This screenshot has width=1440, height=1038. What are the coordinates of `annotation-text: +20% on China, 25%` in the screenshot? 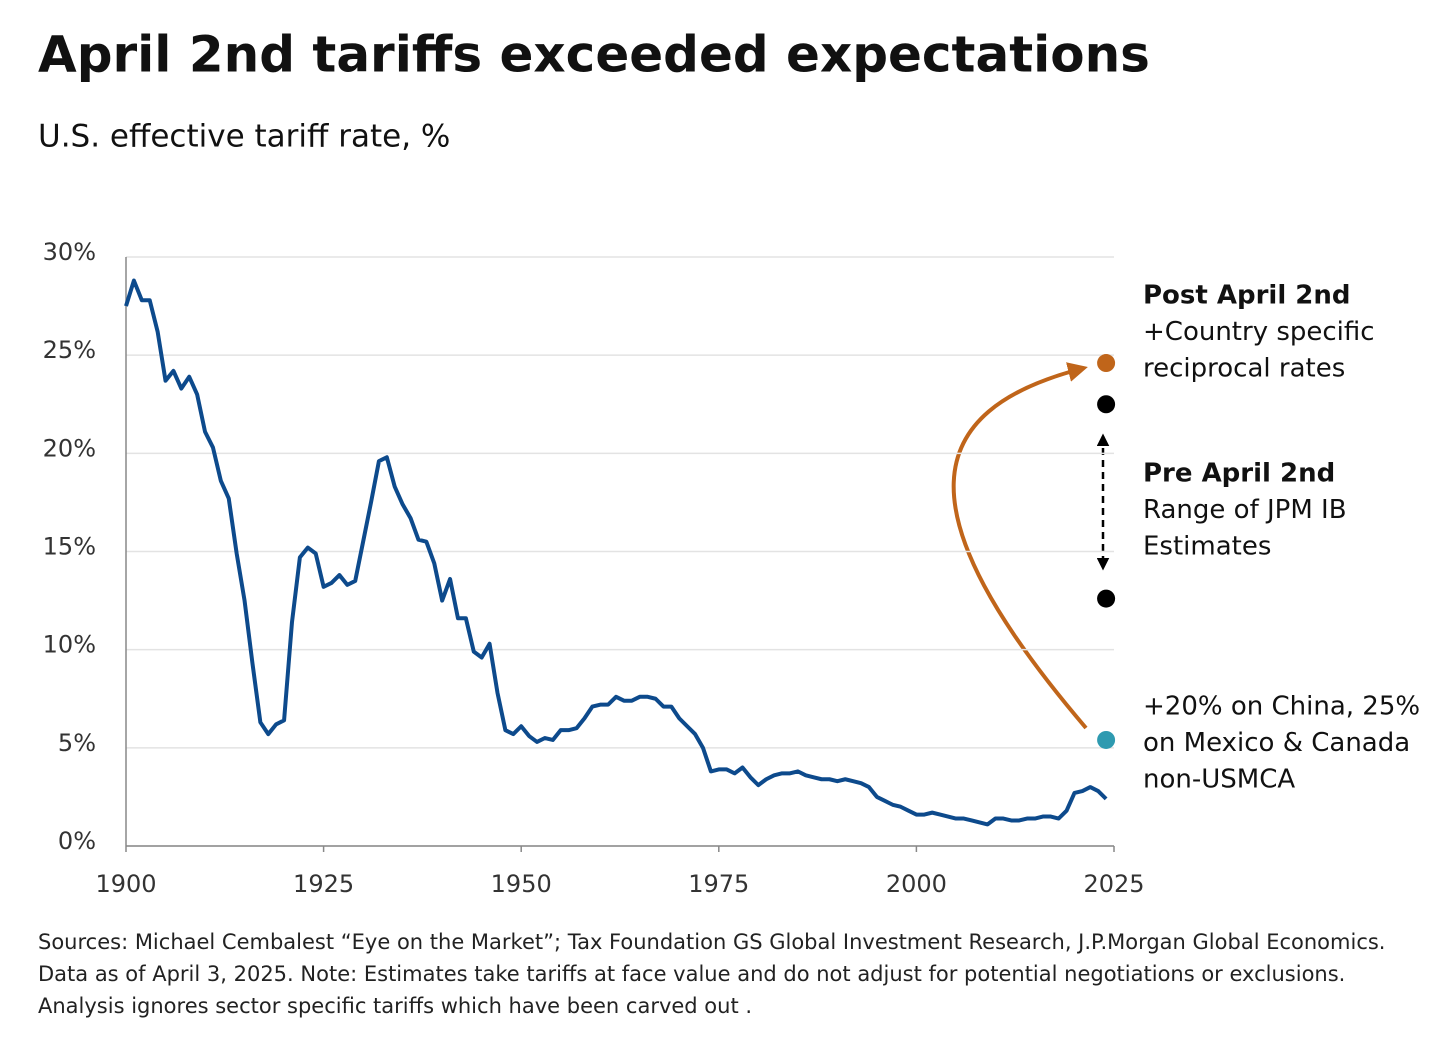 It's located at (1281, 707).